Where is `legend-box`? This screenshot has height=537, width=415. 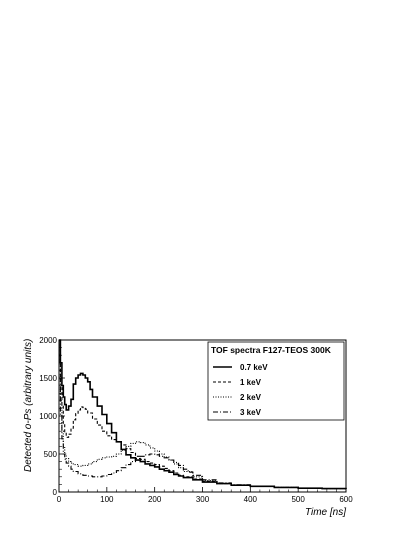
legend-box is located at coordinates (276, 381).